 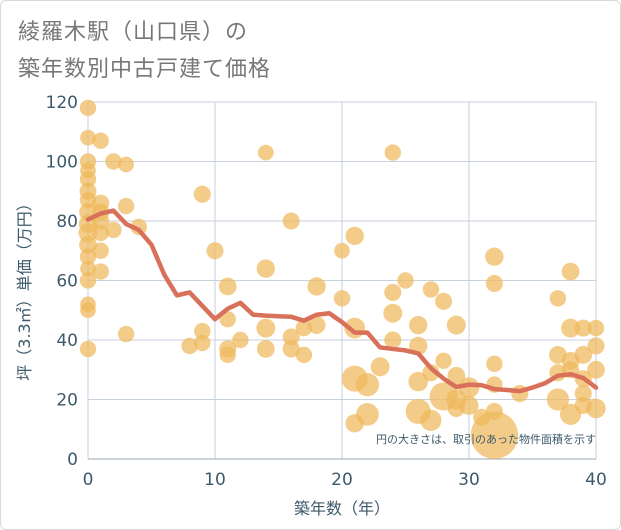 What do you see at coordinates (62, 103) in the screenshot?
I see `y-tick-label: 120` at bounding box center [62, 103].